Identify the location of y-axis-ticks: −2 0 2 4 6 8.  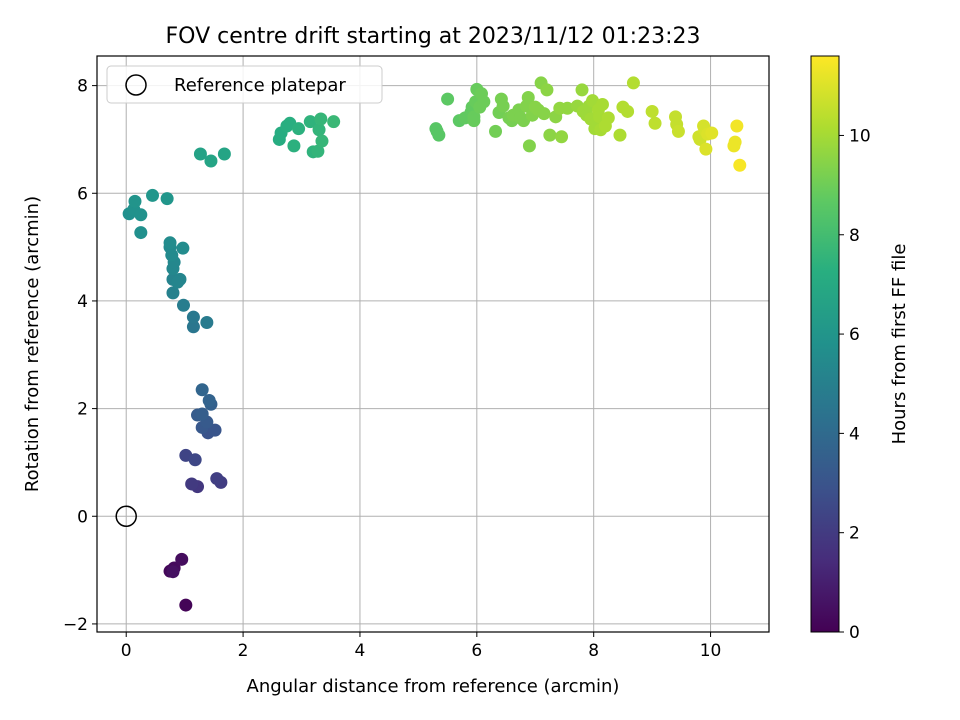
(80, 356).